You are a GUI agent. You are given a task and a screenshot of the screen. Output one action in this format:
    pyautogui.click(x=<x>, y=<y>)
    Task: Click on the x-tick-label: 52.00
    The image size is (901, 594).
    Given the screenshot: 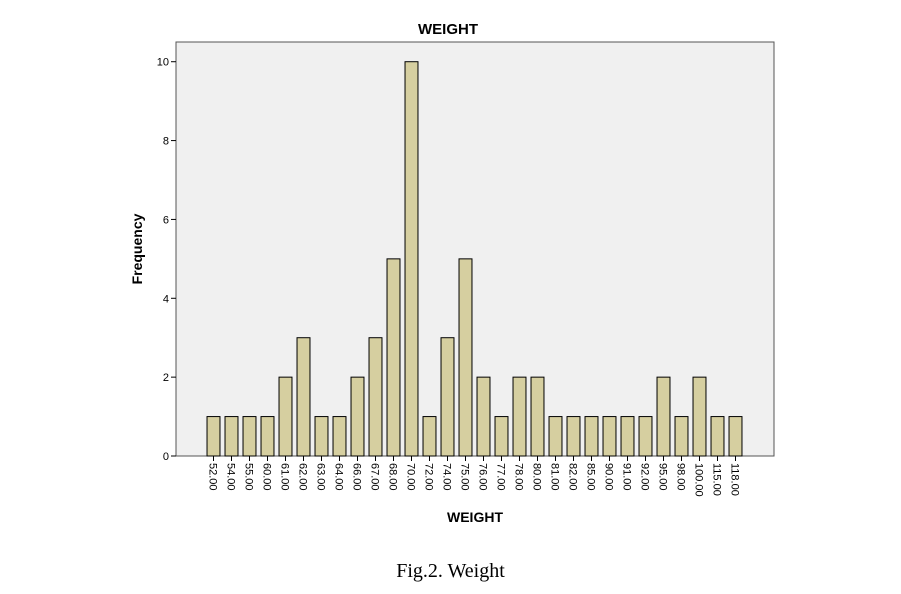 What is the action you would take?
    pyautogui.click(x=213, y=477)
    